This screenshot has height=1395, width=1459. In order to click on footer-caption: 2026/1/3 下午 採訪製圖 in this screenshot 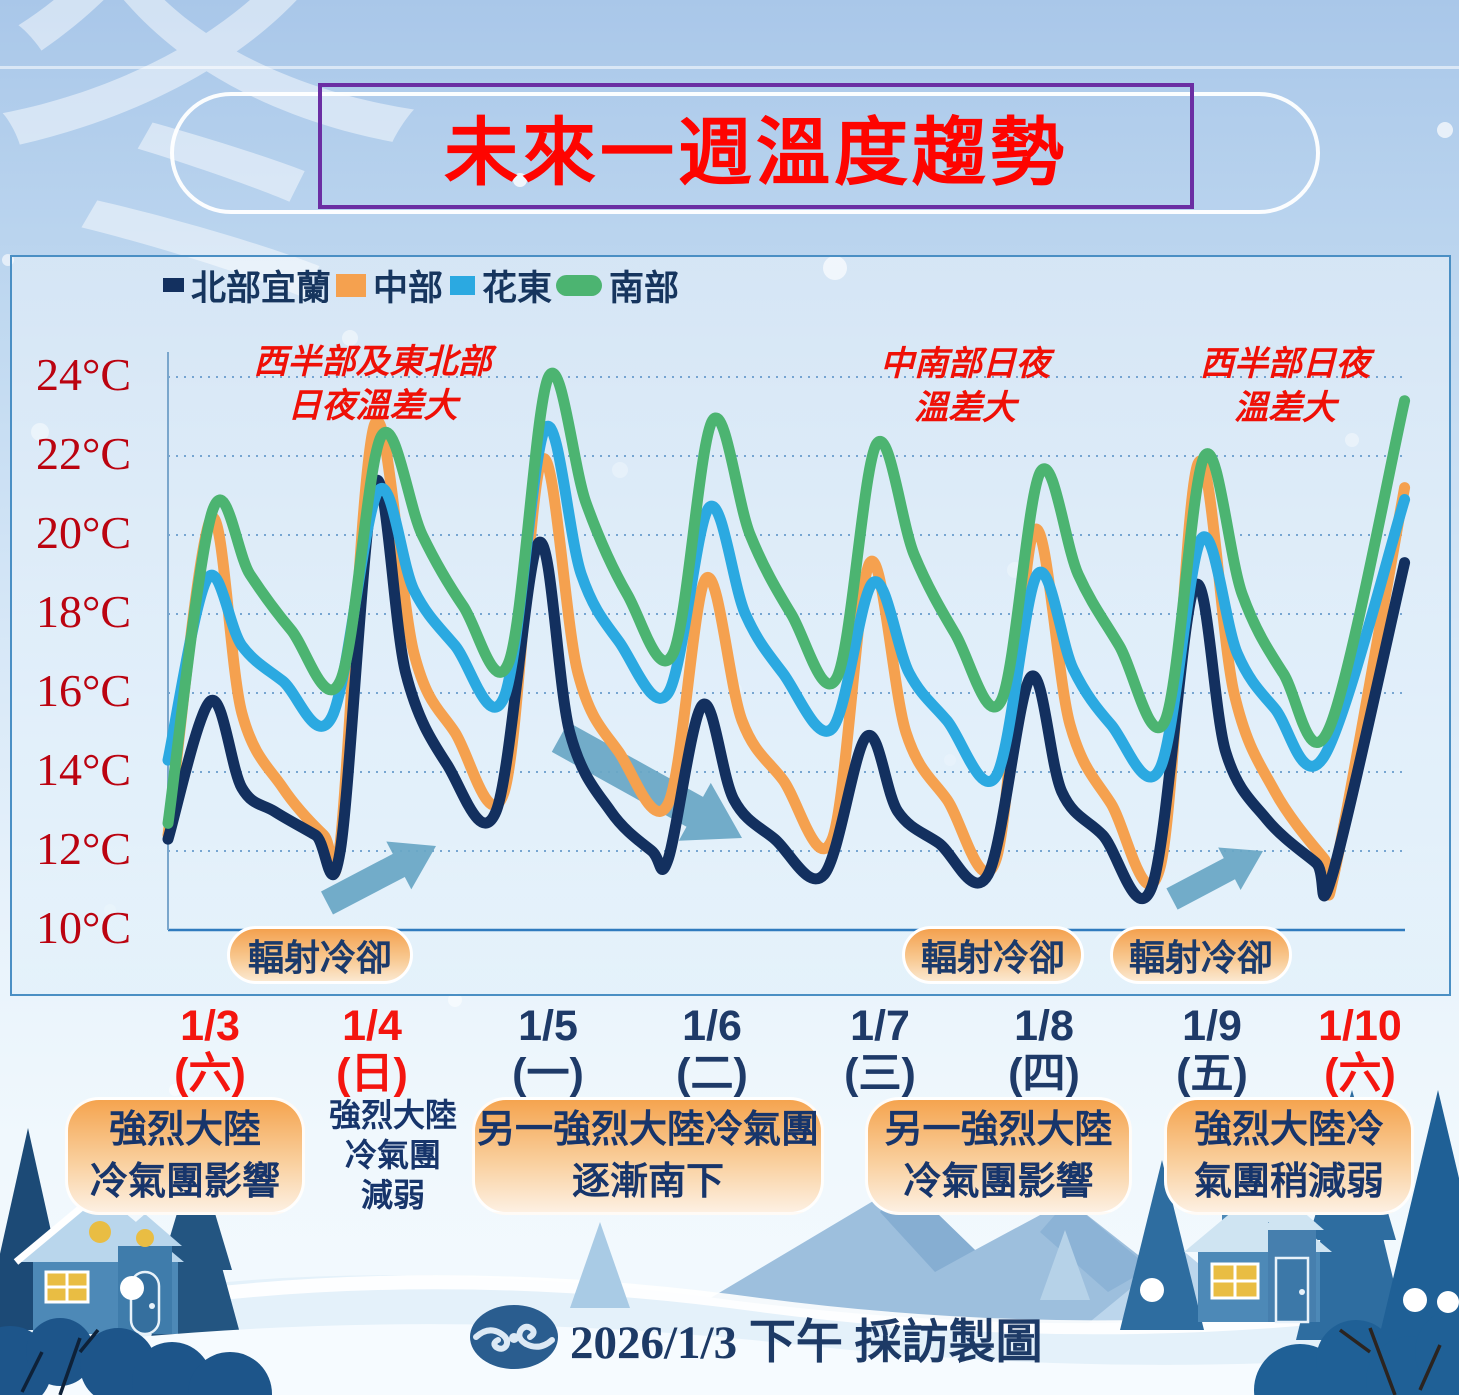, I will do `click(806, 1342)`.